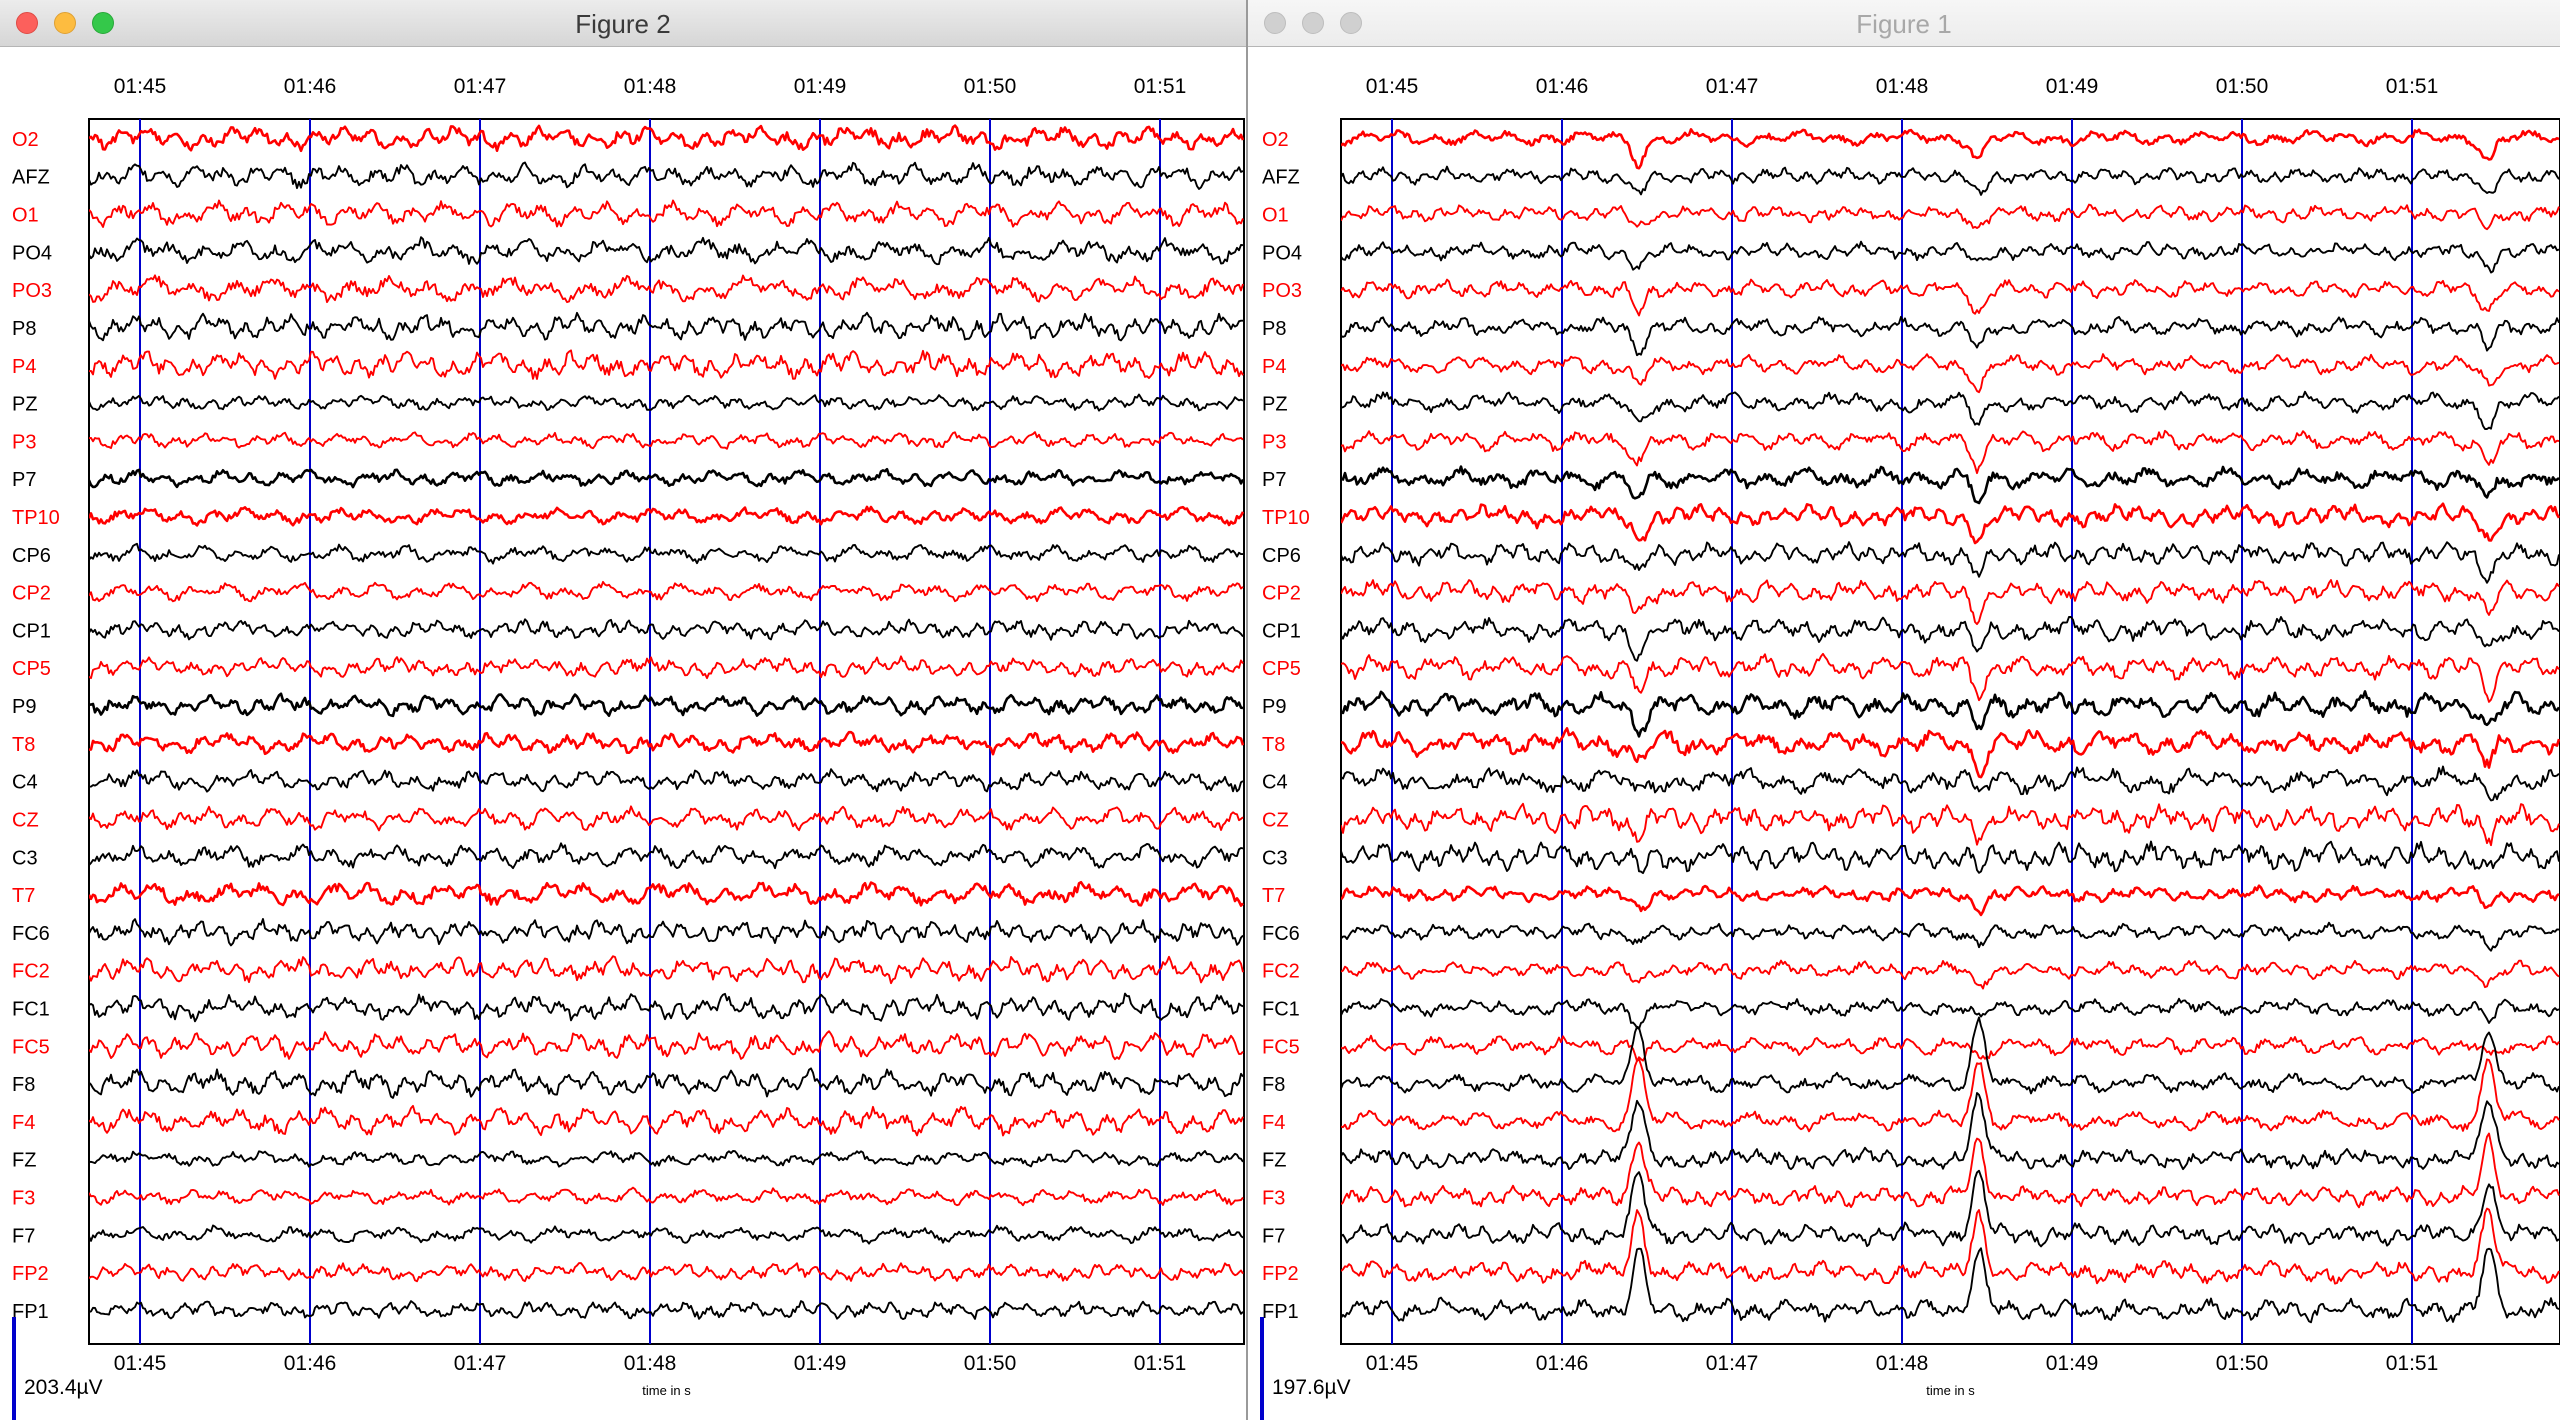  What do you see at coordinates (31, 556) in the screenshot?
I see `channel-label: CP6` at bounding box center [31, 556].